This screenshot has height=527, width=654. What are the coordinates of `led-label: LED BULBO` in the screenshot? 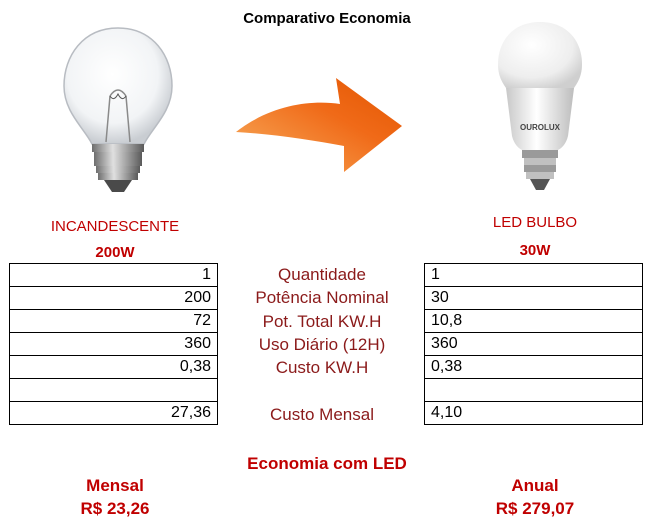 It's located at (535, 222).